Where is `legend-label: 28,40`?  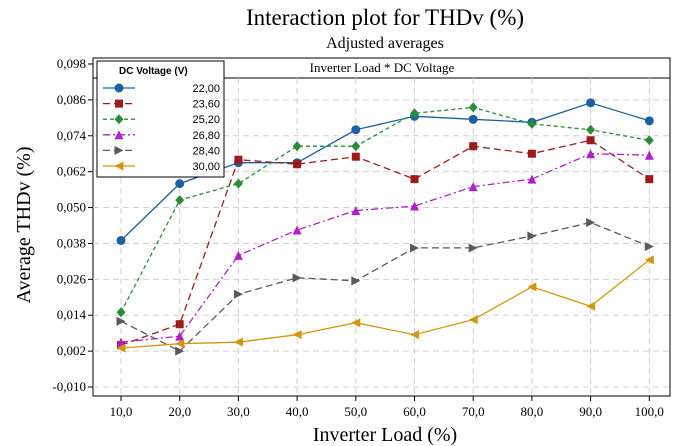 legend-label: 28,40 is located at coordinates (206, 151).